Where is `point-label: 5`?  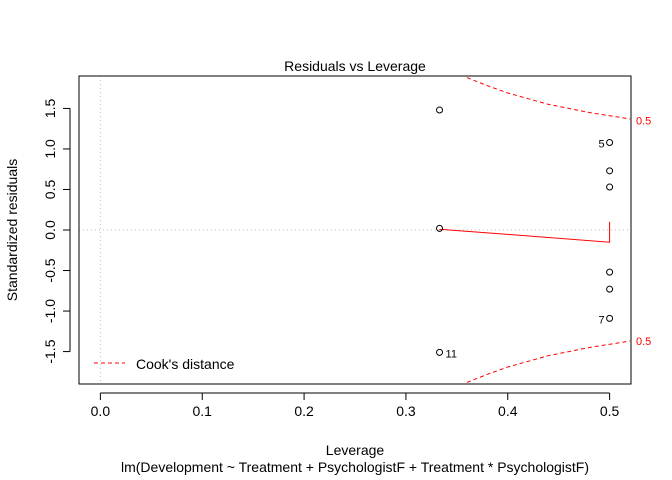
point-label: 5 is located at coordinates (601, 144).